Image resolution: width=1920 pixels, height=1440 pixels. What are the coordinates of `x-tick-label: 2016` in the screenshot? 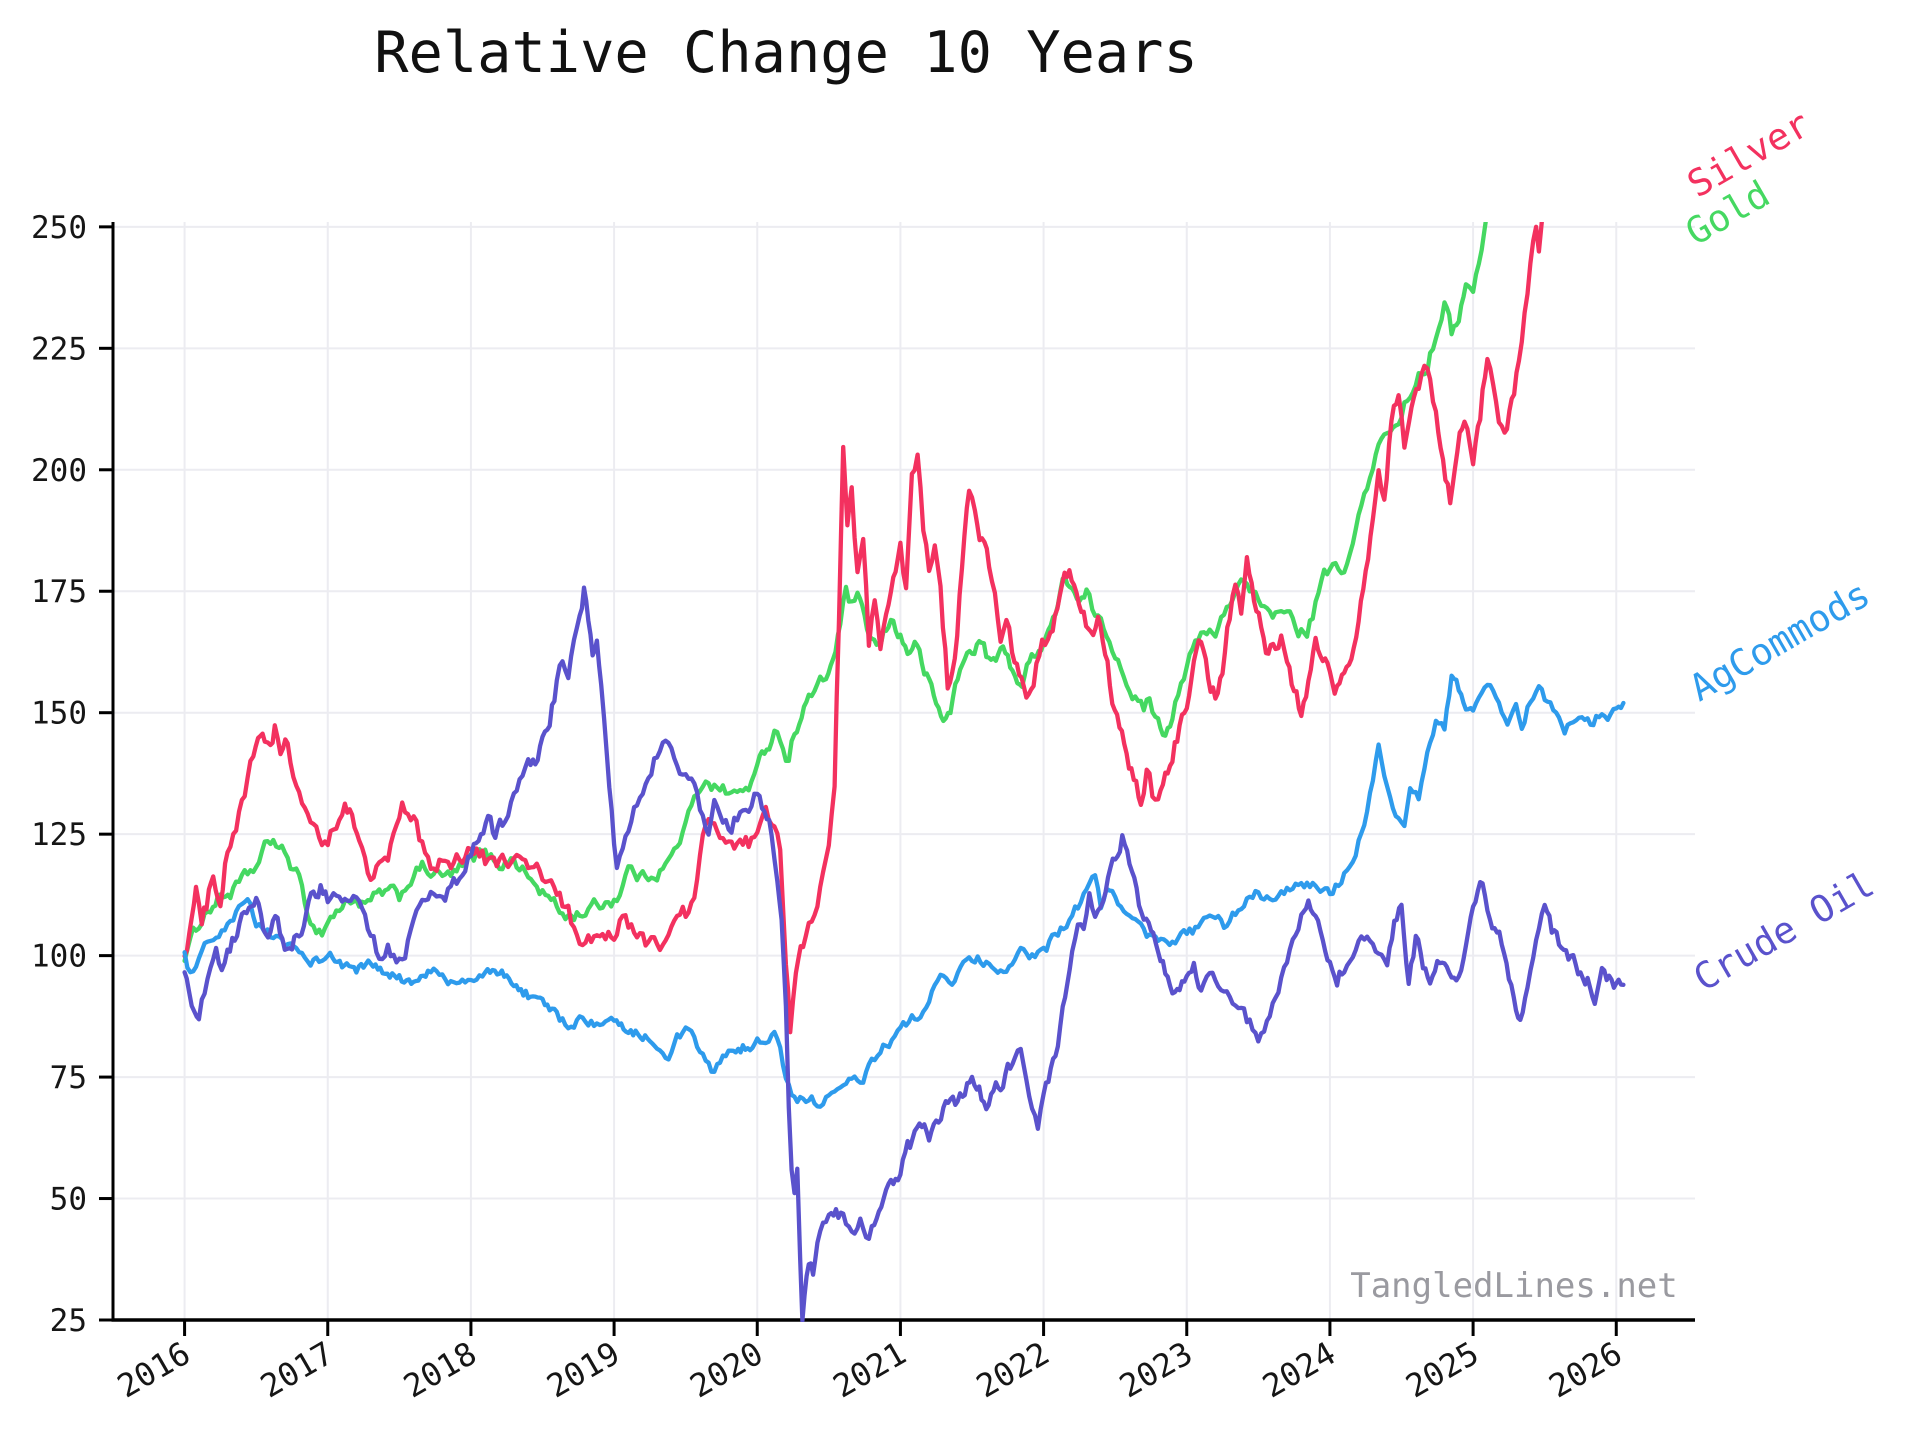 It's located at (154, 1369).